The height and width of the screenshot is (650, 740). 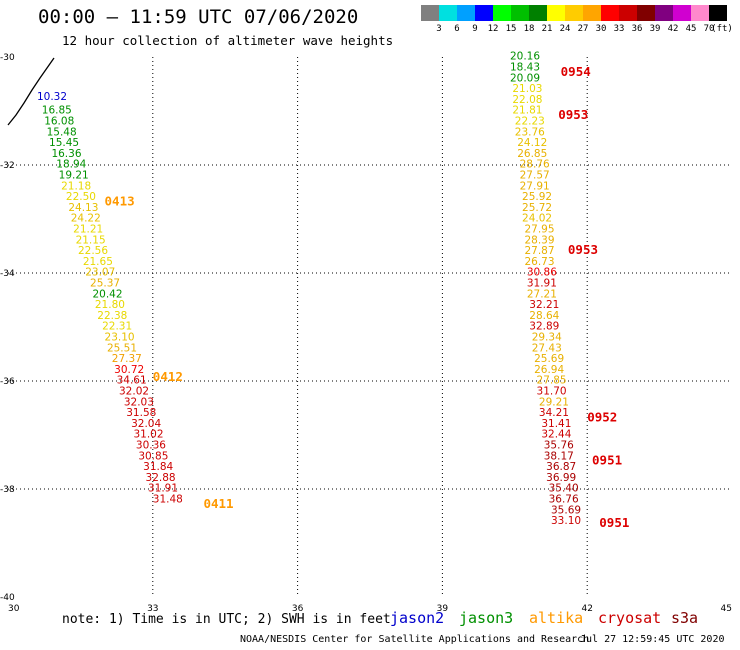 I want to click on legend-label: 39, so click(x=655, y=29).